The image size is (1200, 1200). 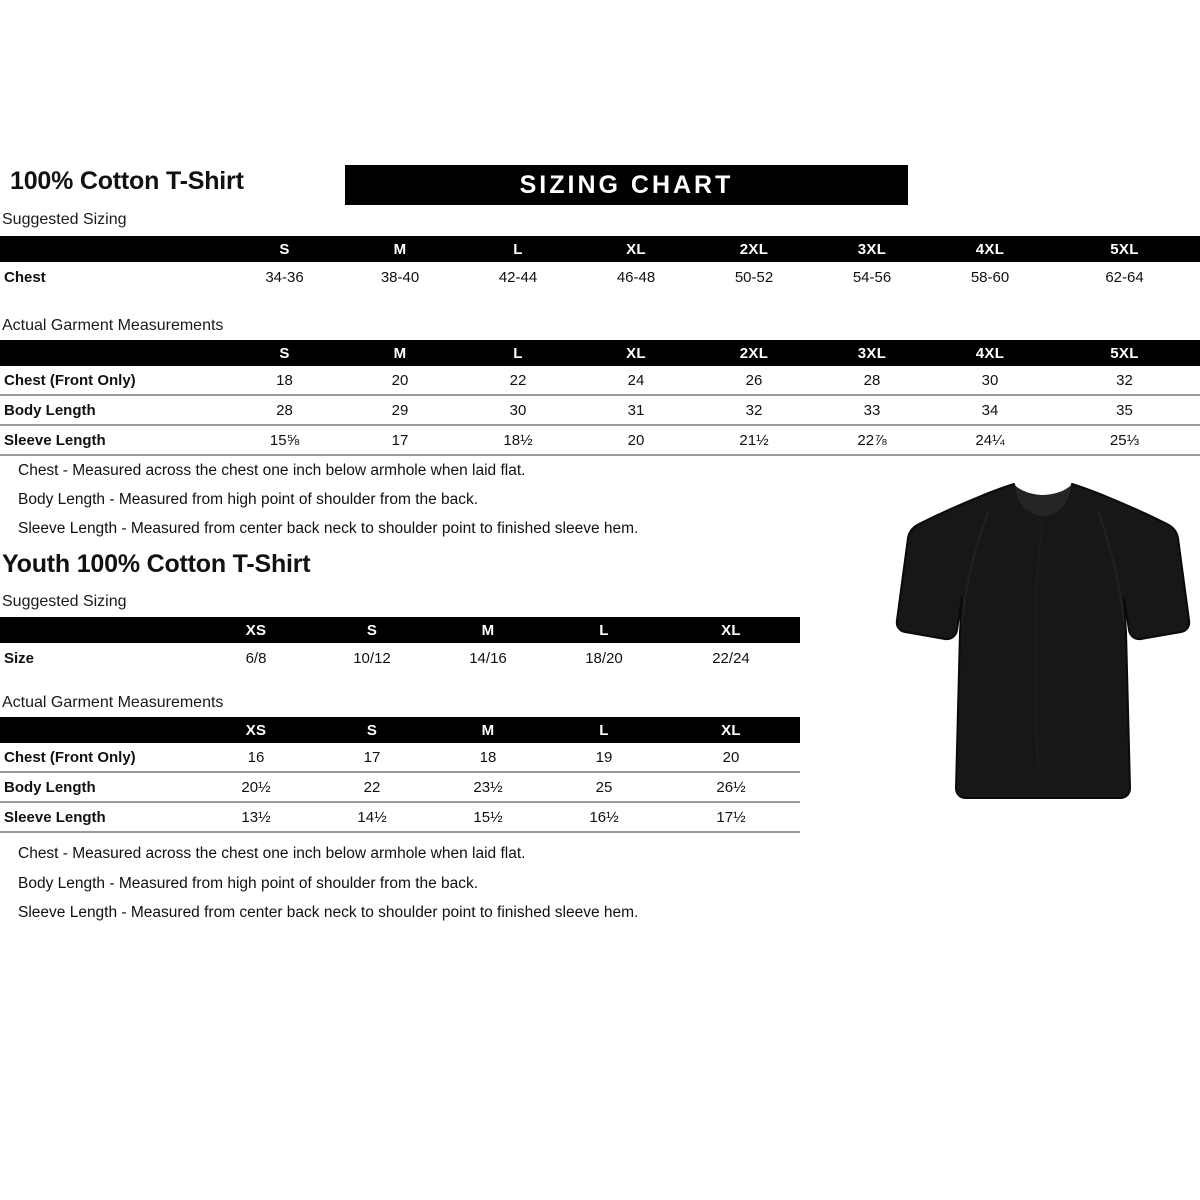 What do you see at coordinates (1124, 440) in the screenshot?
I see `table-cell: 25⅓` at bounding box center [1124, 440].